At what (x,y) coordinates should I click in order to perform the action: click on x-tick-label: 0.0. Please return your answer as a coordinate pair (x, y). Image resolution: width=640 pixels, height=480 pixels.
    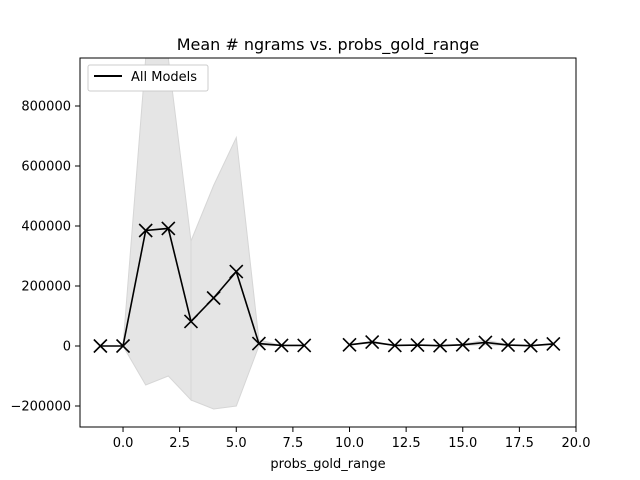
    Looking at the image, I should click on (123, 443).